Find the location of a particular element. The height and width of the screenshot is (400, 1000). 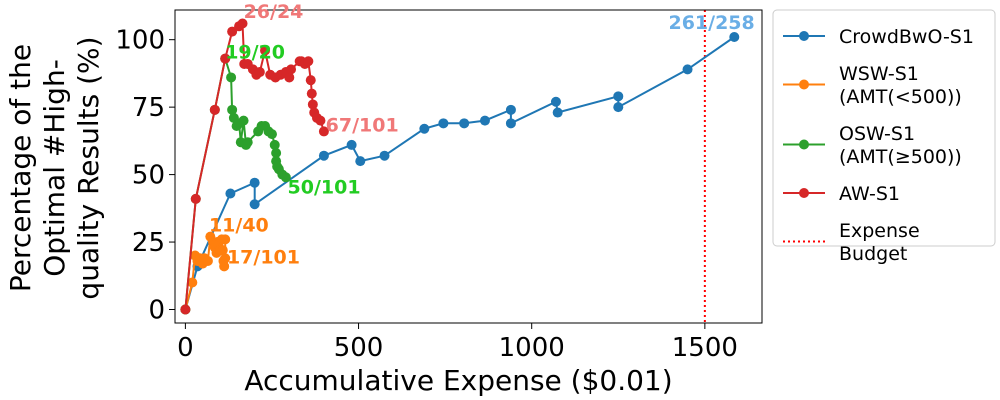

y-tick-label: 75 is located at coordinates (148, 108).